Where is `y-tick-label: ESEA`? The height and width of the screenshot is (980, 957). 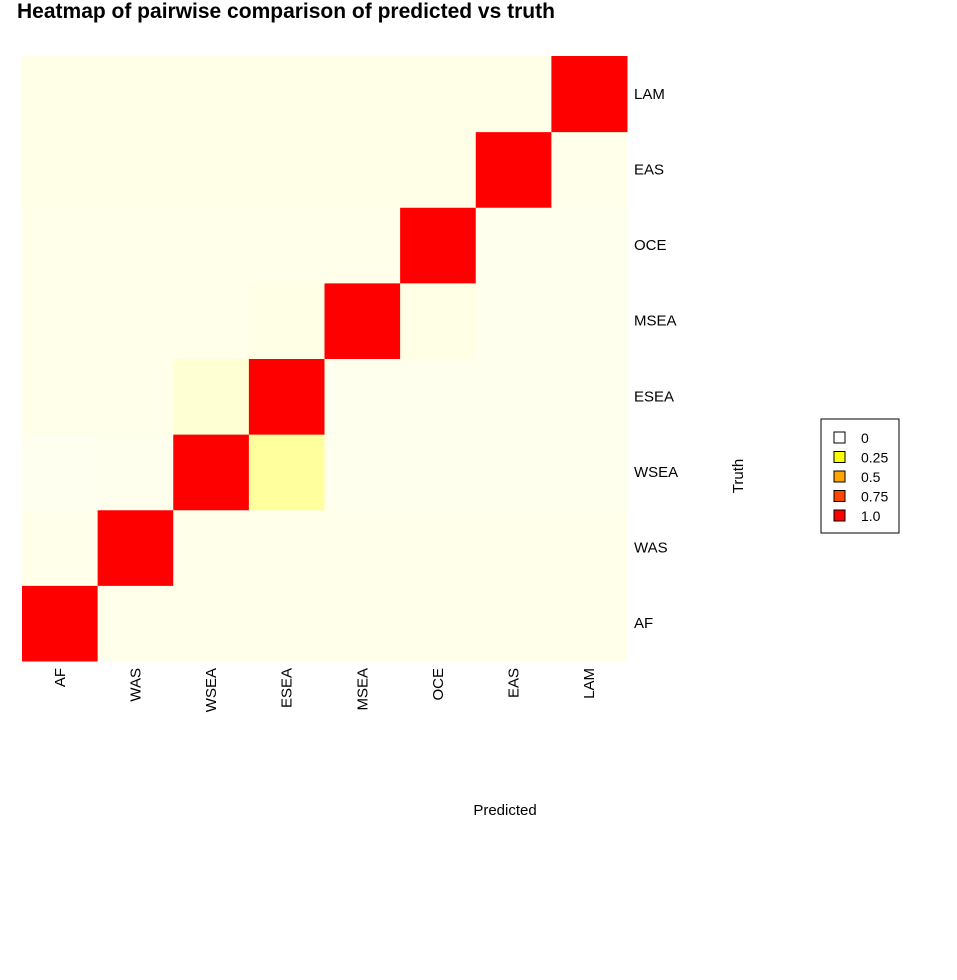
y-tick-label: ESEA is located at coordinates (654, 396).